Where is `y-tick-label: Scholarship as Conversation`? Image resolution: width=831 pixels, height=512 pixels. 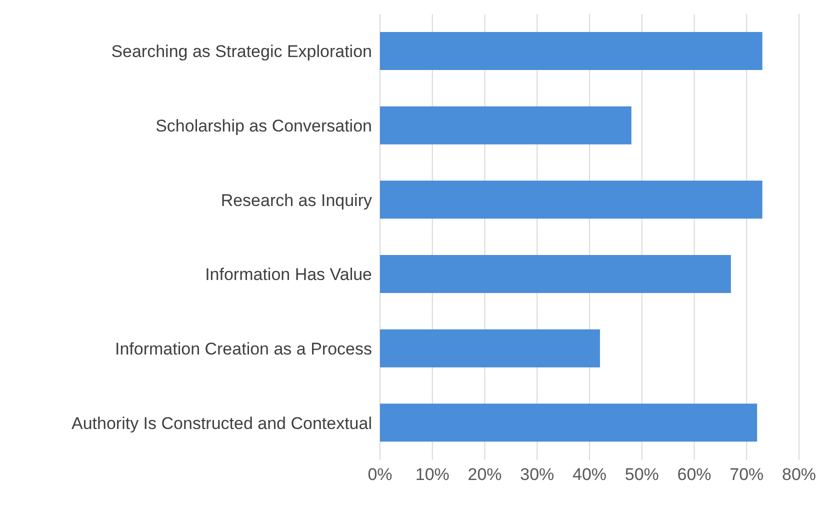 y-tick-label: Scholarship as Conversation is located at coordinates (264, 126).